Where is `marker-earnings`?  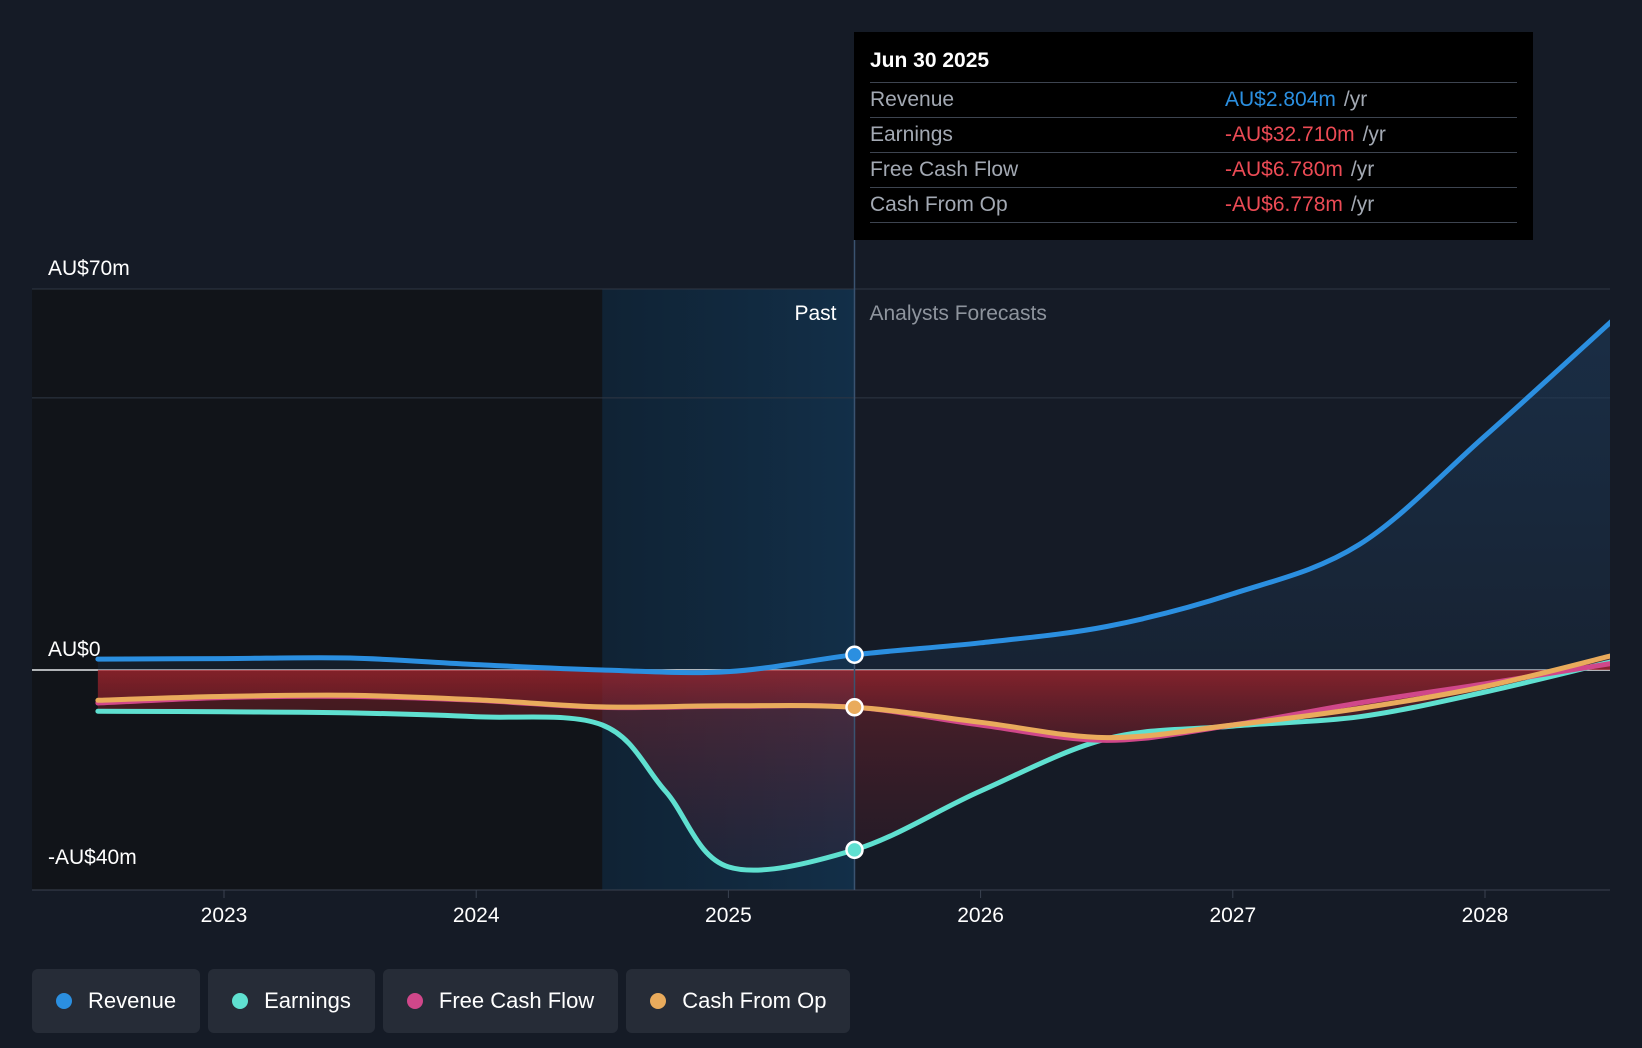
marker-earnings is located at coordinates (854, 850).